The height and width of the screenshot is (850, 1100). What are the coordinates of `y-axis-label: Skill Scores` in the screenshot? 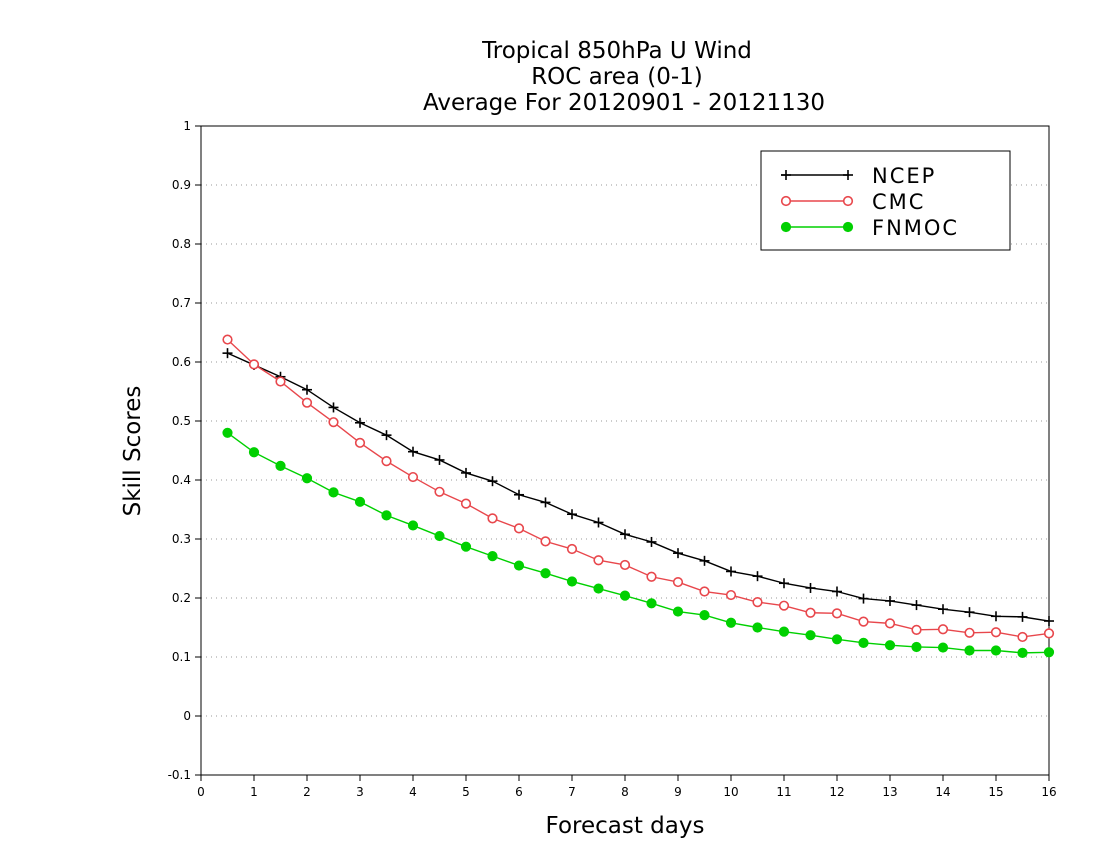 It's located at (133, 451).